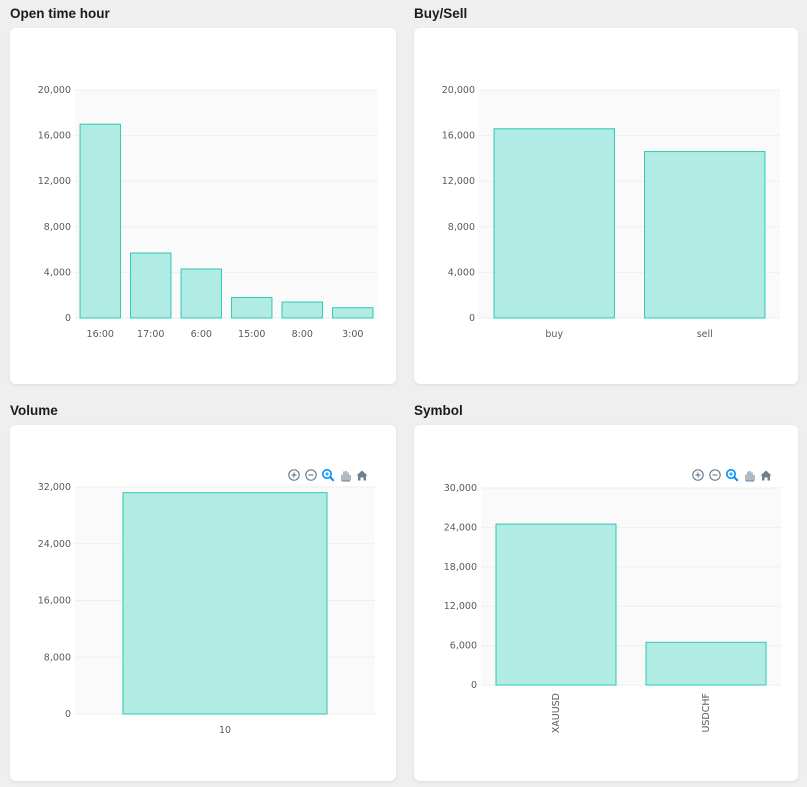 Image resolution: width=807 pixels, height=787 pixels. What do you see at coordinates (100, 334) in the screenshot?
I see `x-tick-label: 16:00` at bounding box center [100, 334].